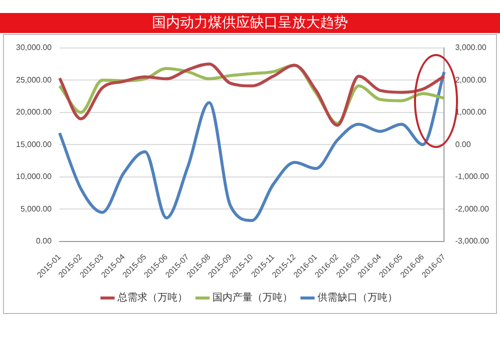 Image resolution: width=500 pixels, height=362 pixels. What do you see at coordinates (34, 177) in the screenshot?
I see `y-tick-label: 10,000.00` at bounding box center [34, 177].